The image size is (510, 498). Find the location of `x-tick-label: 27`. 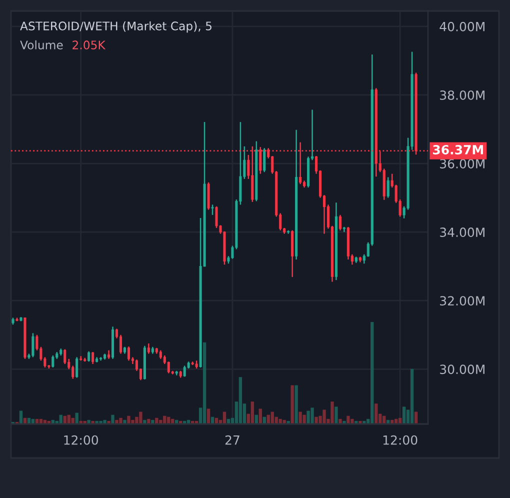

x-tick-label: 27 is located at coordinates (232, 440).